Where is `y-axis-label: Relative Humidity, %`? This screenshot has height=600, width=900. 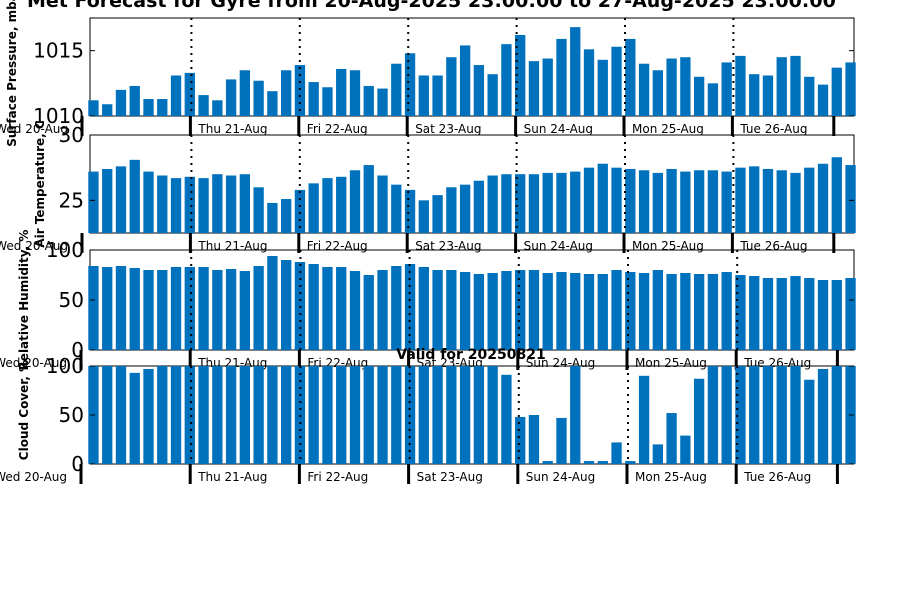
y-axis-label: Relative Humidity, % is located at coordinates (24, 300).